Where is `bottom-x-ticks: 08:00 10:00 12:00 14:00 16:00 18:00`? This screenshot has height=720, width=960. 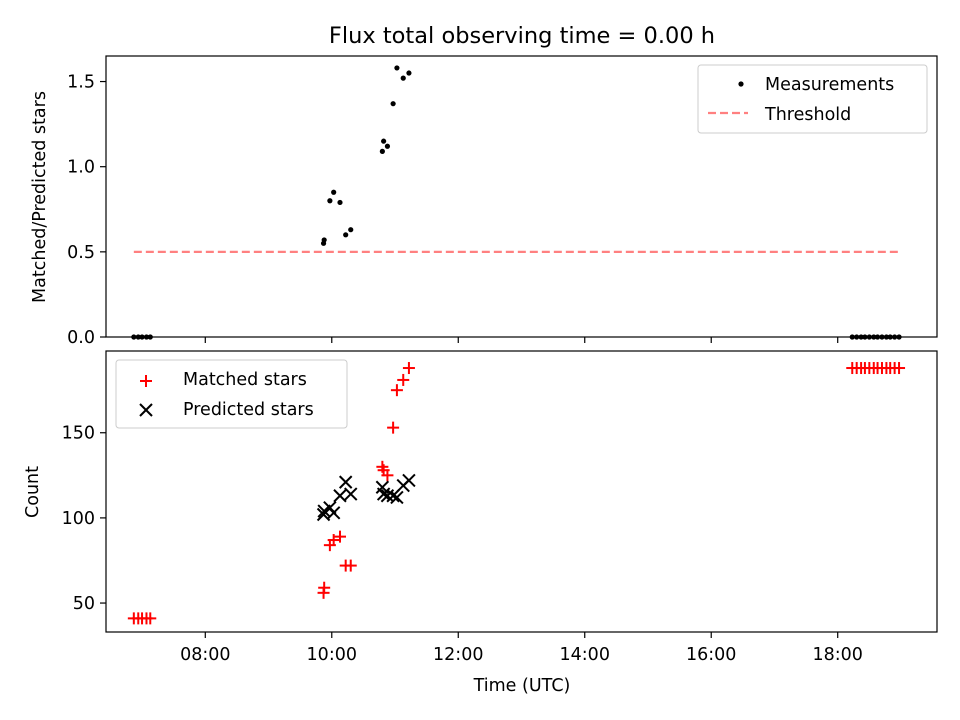 bottom-x-ticks: 08:00 10:00 12:00 14:00 16:00 18:00 is located at coordinates (521, 648).